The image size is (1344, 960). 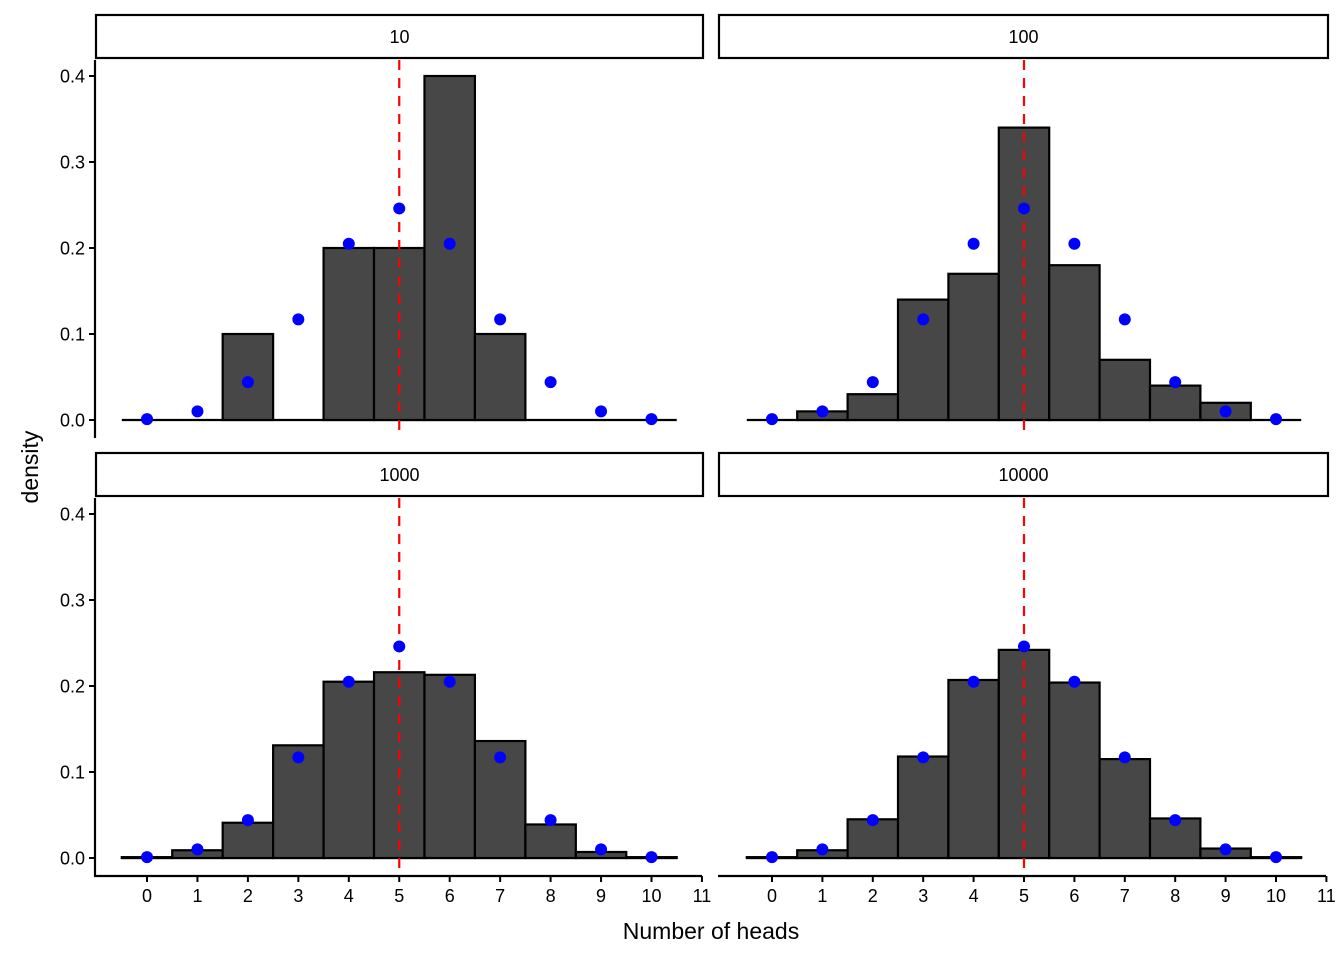 What do you see at coordinates (30, 466) in the screenshot?
I see `y-axis-title: density` at bounding box center [30, 466].